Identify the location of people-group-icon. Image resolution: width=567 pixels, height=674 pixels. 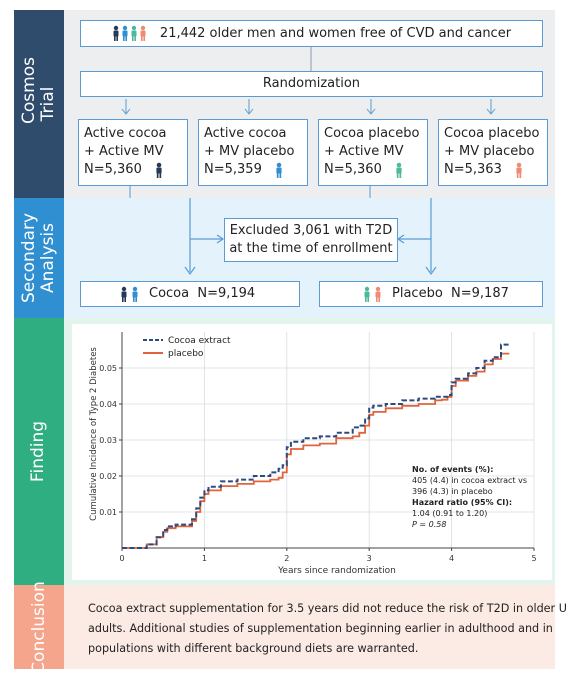
(129, 33).